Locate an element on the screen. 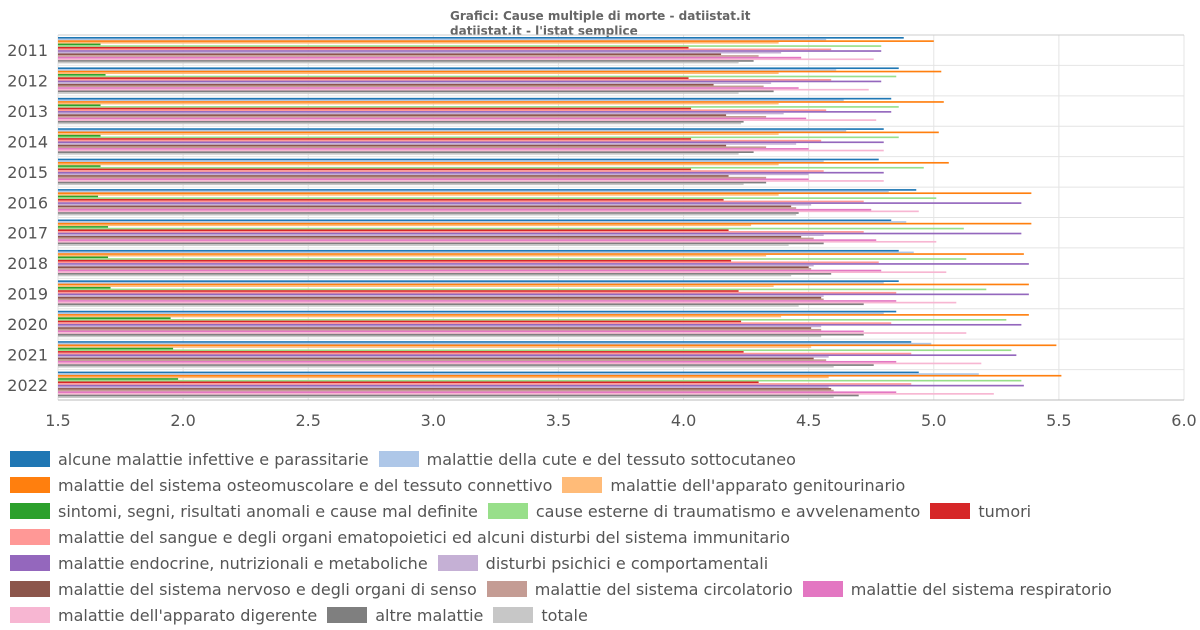  legend-item: alcune malattie infettive e parassitarie is located at coordinates (189, 459).